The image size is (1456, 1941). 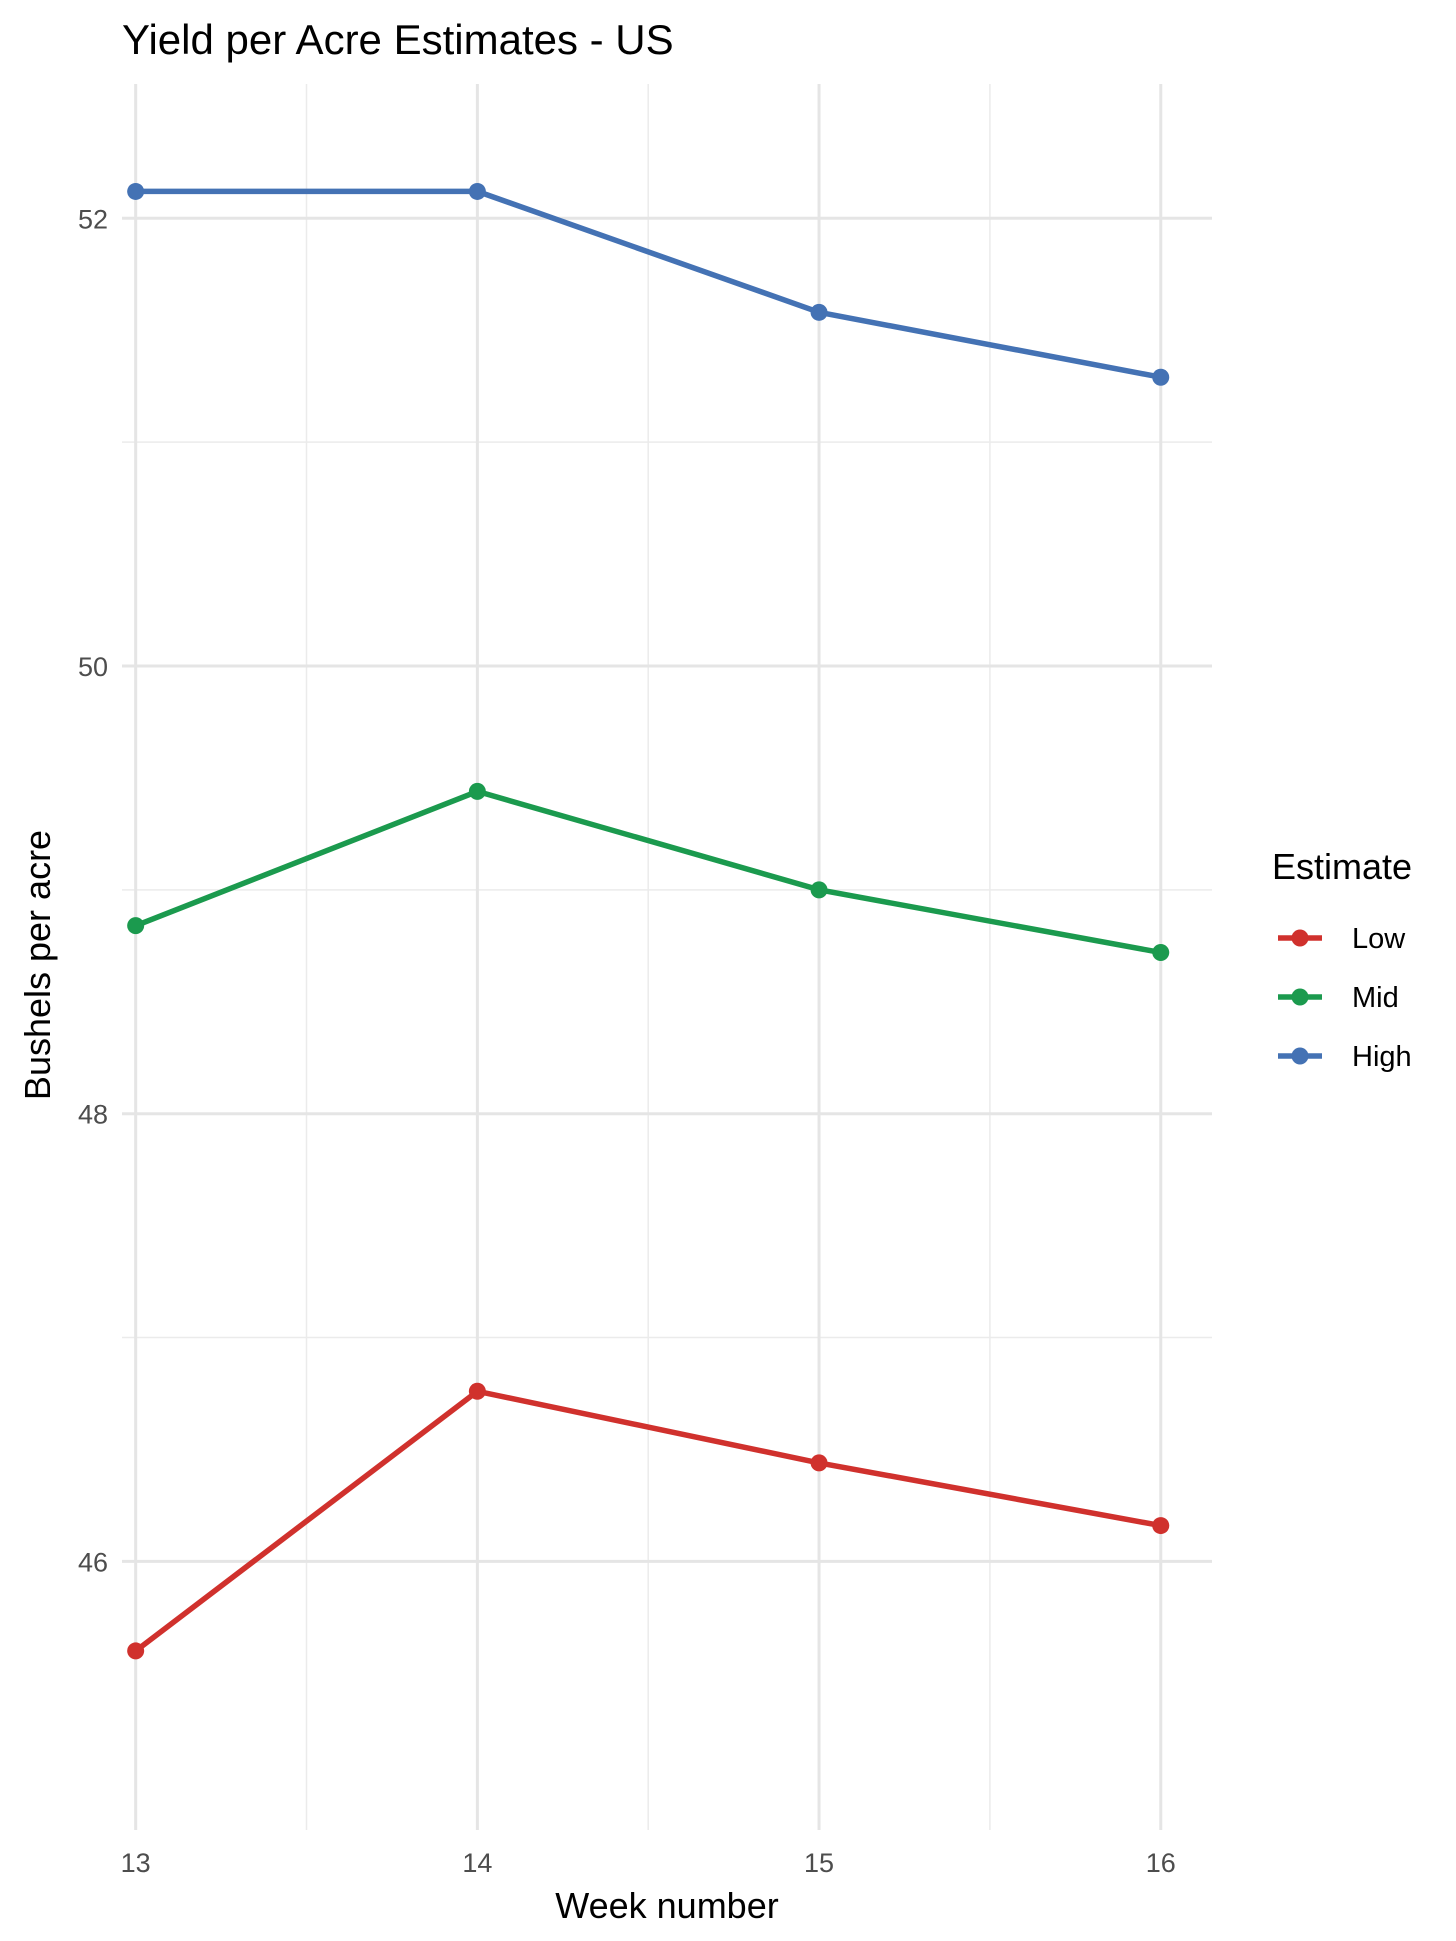 I want to click on legend-label: Mid, so click(x=1375, y=998).